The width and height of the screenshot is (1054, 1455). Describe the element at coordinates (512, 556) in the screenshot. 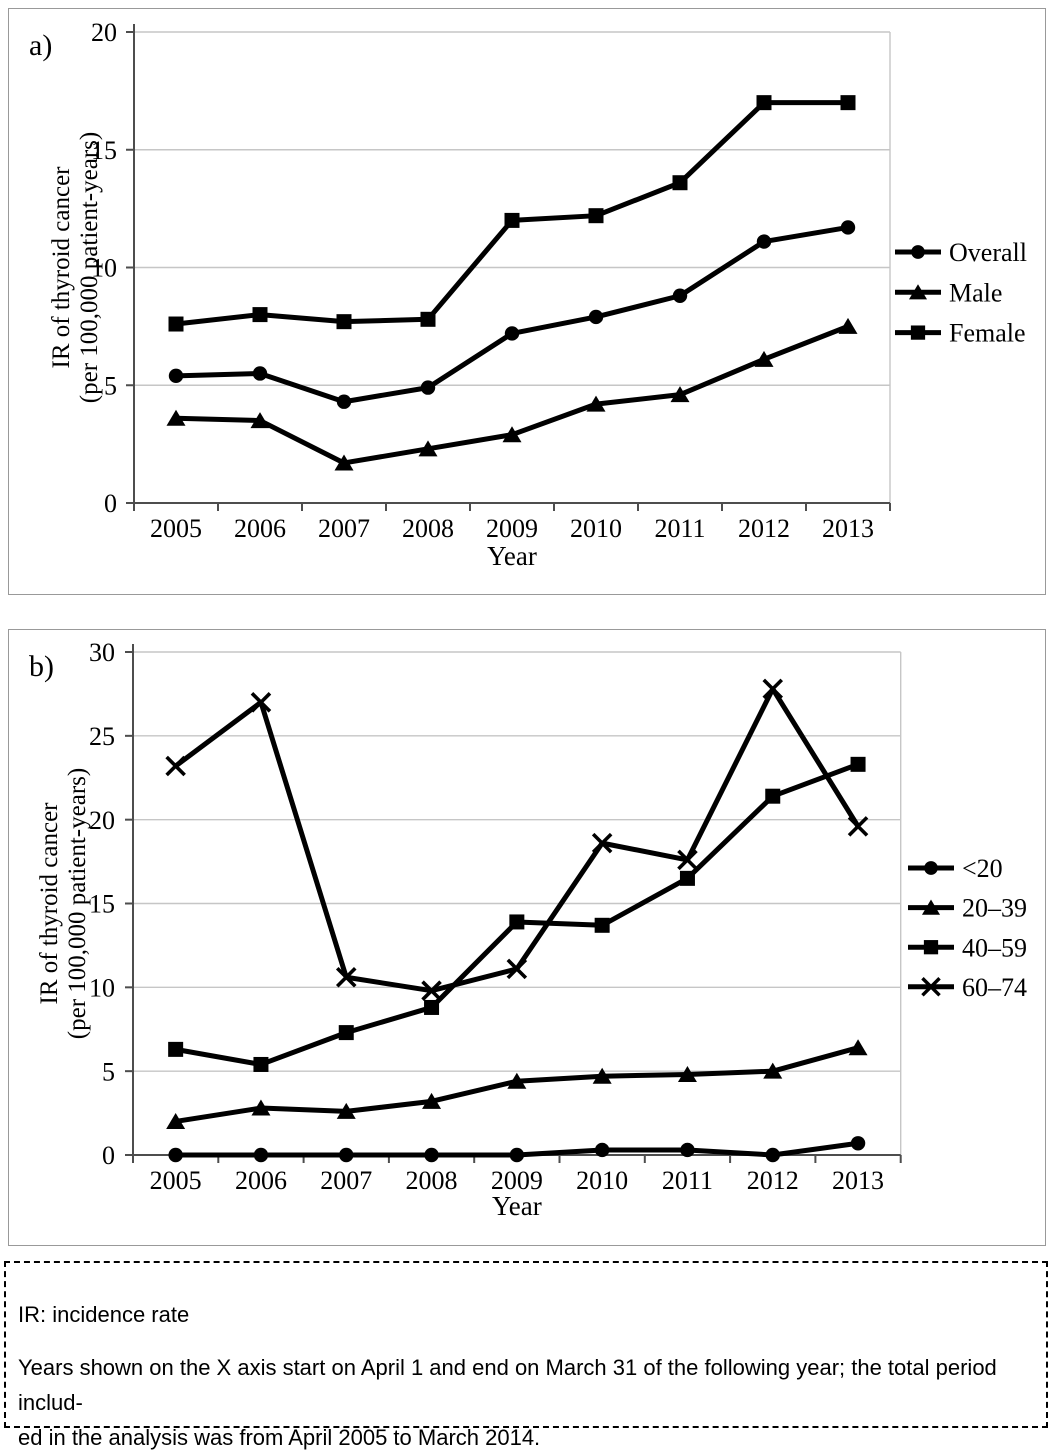

I see `x-axis-title: Year` at that location.